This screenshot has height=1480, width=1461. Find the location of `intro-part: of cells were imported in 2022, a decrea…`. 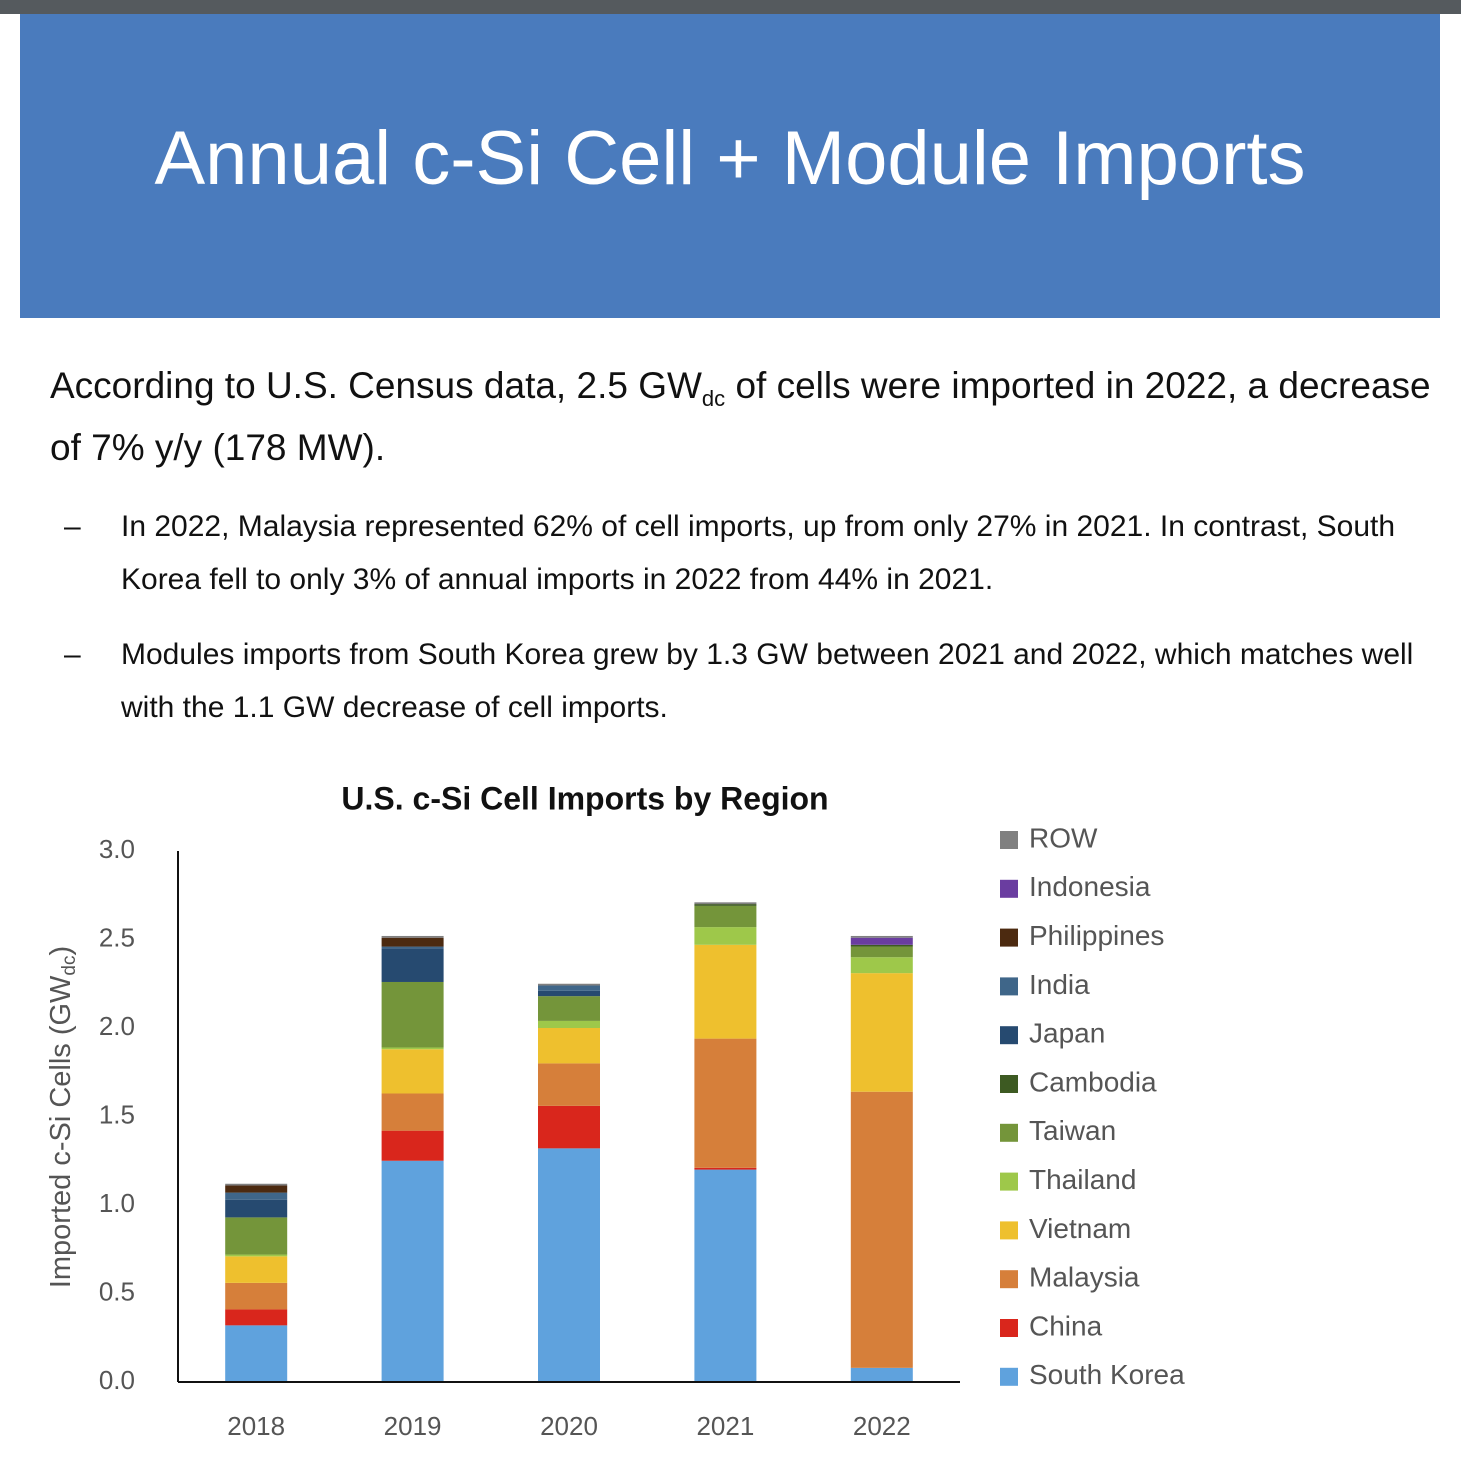

intro-part: of cells were imported in 2022, a decrea… is located at coordinates (740, 416).